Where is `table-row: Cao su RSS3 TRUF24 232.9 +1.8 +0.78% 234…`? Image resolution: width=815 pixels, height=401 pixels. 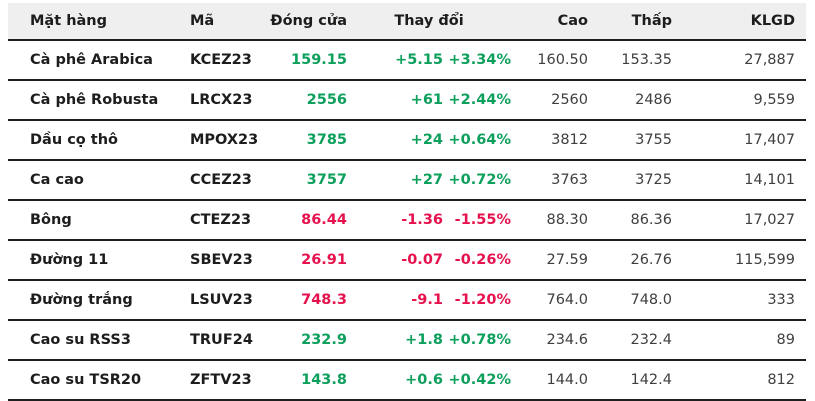 table-row: Cao su RSS3 TRUF24 232.9 +1.8 +0.78% 234… is located at coordinates (407, 340).